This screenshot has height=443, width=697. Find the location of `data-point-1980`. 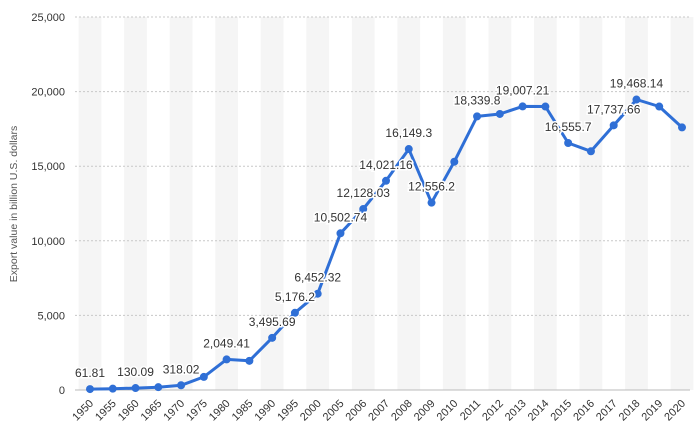

data-point-1980 is located at coordinates (226, 359).